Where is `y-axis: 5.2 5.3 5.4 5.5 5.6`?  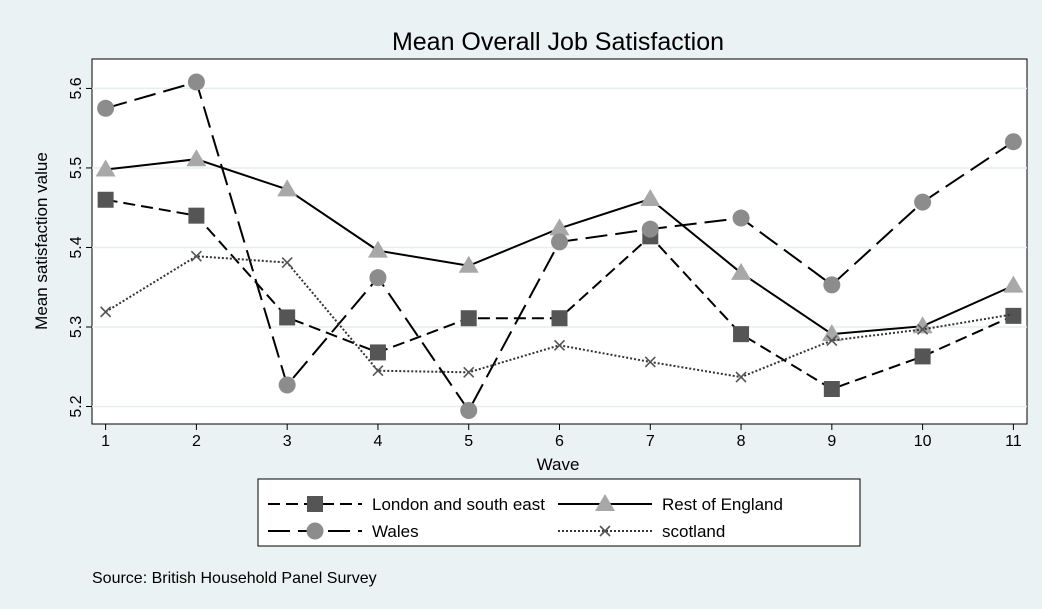
y-axis: 5.2 5.3 5.4 5.5 5.6 is located at coordinates (80, 247).